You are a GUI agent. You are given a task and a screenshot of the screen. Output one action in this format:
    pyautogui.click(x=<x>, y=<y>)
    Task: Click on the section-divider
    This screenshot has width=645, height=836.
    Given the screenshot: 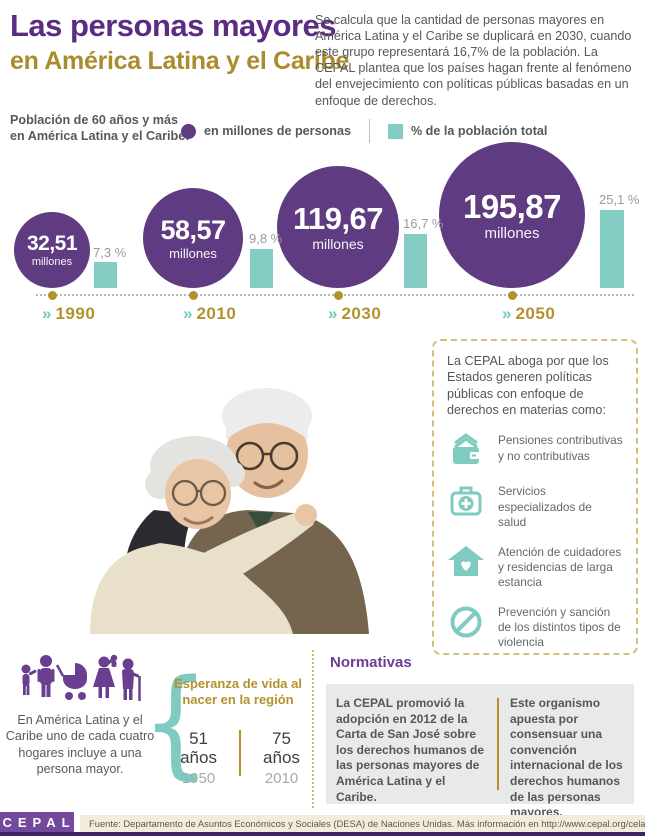 What is the action you would take?
    pyautogui.click(x=313, y=729)
    